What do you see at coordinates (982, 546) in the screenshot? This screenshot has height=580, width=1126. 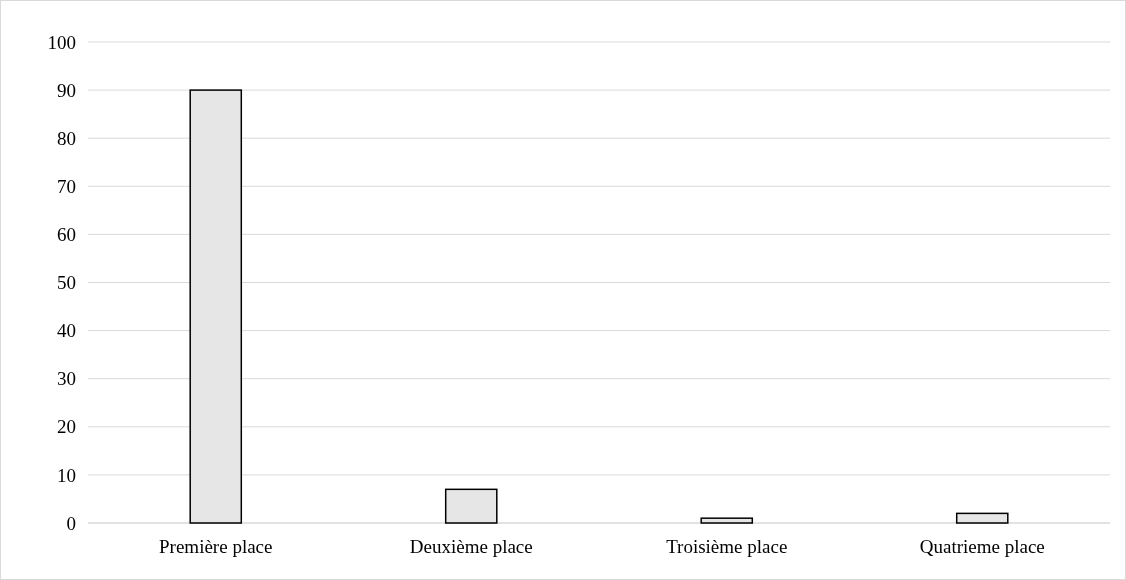 I see `x-tick-label: Quatrieme place` at bounding box center [982, 546].